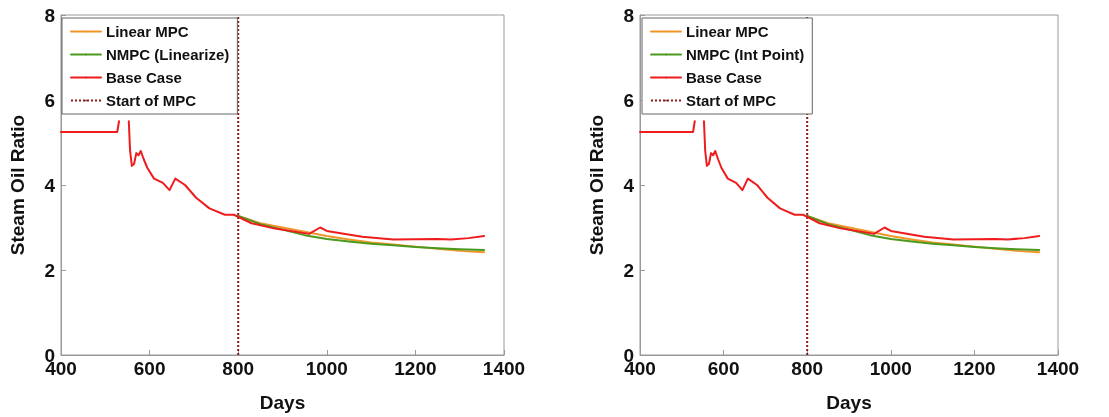 The image size is (1109, 417). Describe the element at coordinates (168, 54) in the screenshot. I see `legend-label: NMPC (Linearize)` at that location.